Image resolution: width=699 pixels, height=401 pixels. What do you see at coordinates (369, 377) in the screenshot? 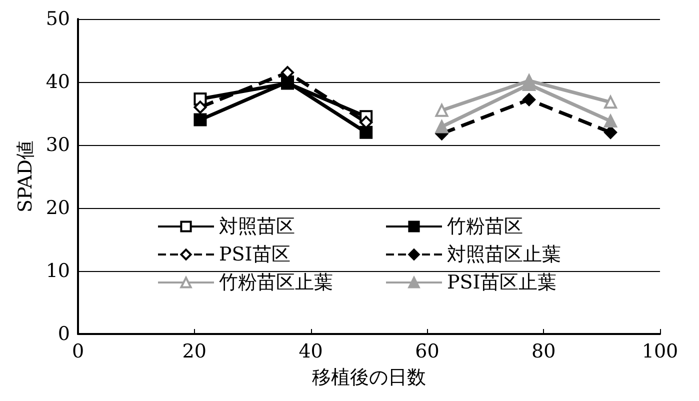
I see `x-axis-title: 移植後の日数` at bounding box center [369, 377].